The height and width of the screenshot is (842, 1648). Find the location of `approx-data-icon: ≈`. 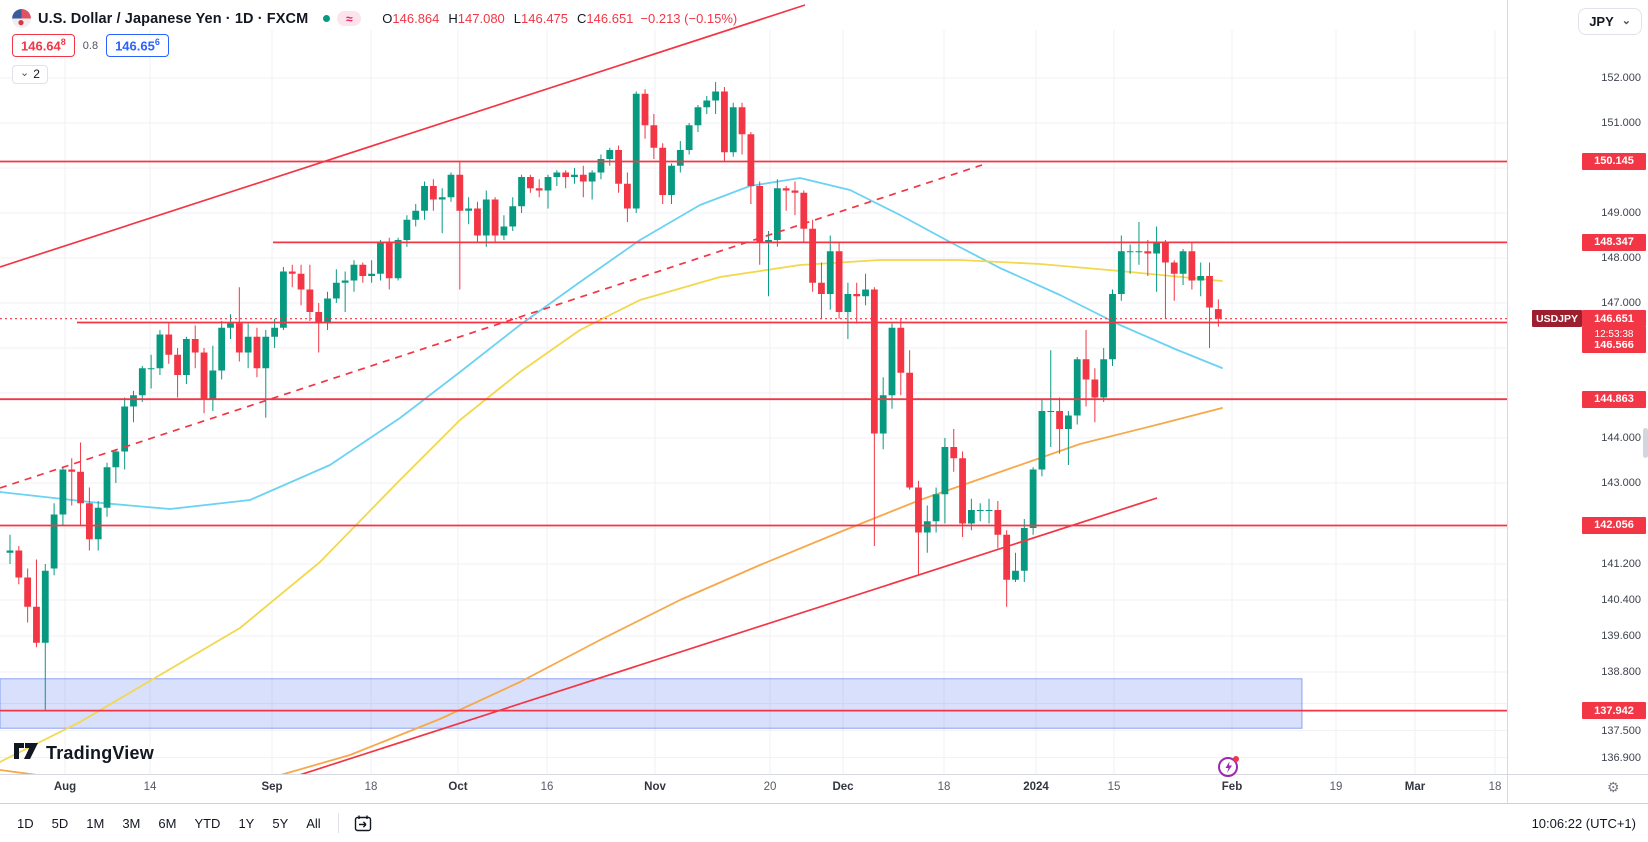

approx-data-icon: ≈ is located at coordinates (349, 18).